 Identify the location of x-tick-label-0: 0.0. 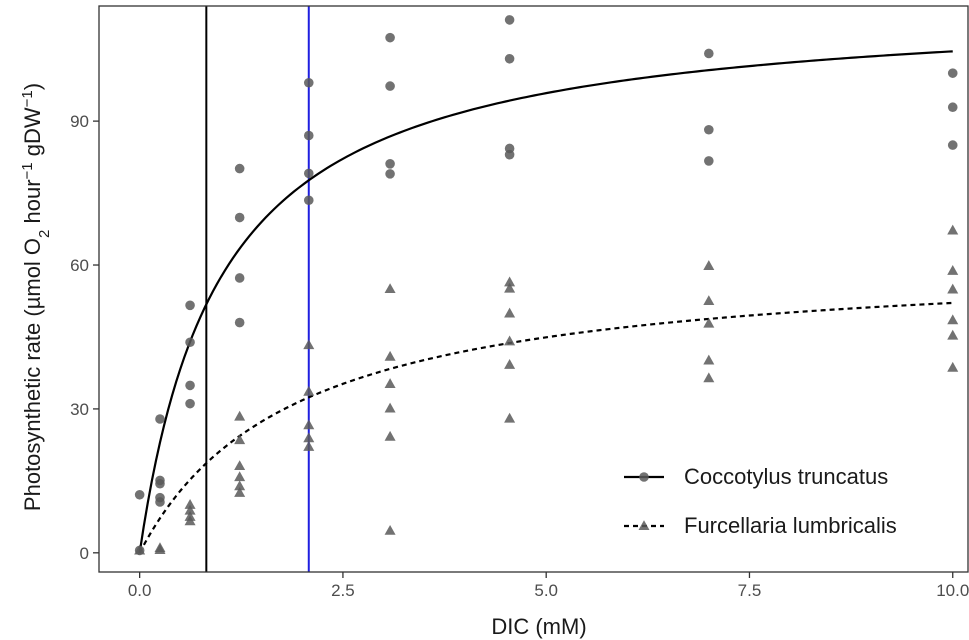
(140, 590).